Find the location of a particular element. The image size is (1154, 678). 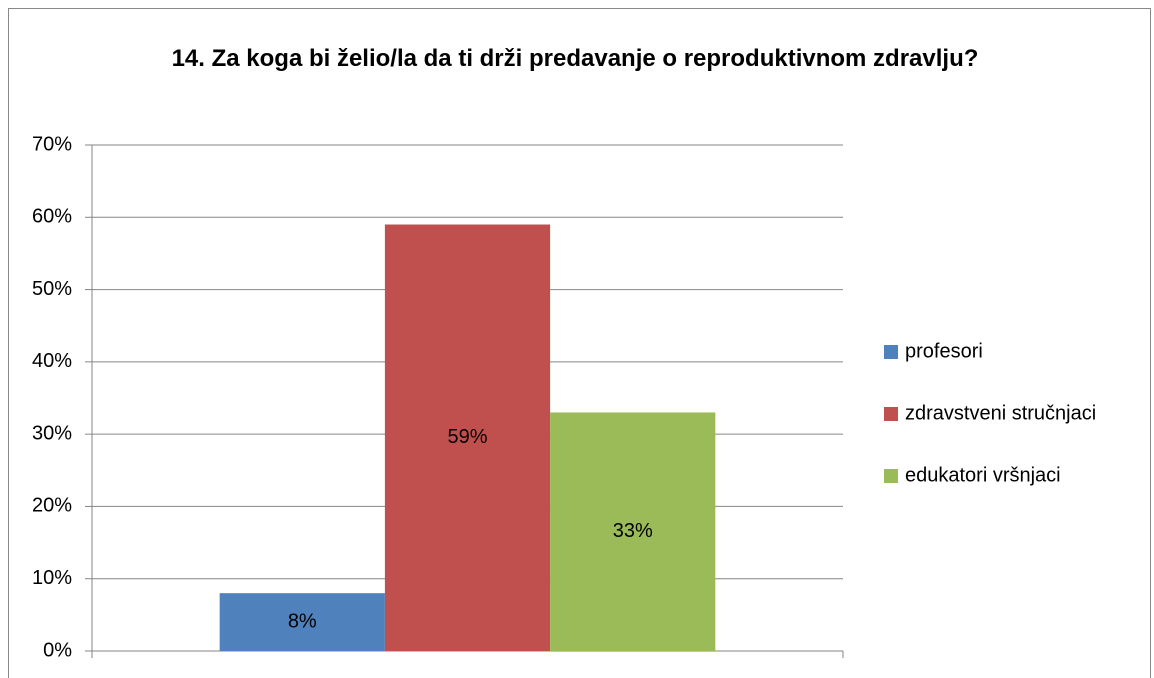

y-tick-label: 70% is located at coordinates (52, 144).